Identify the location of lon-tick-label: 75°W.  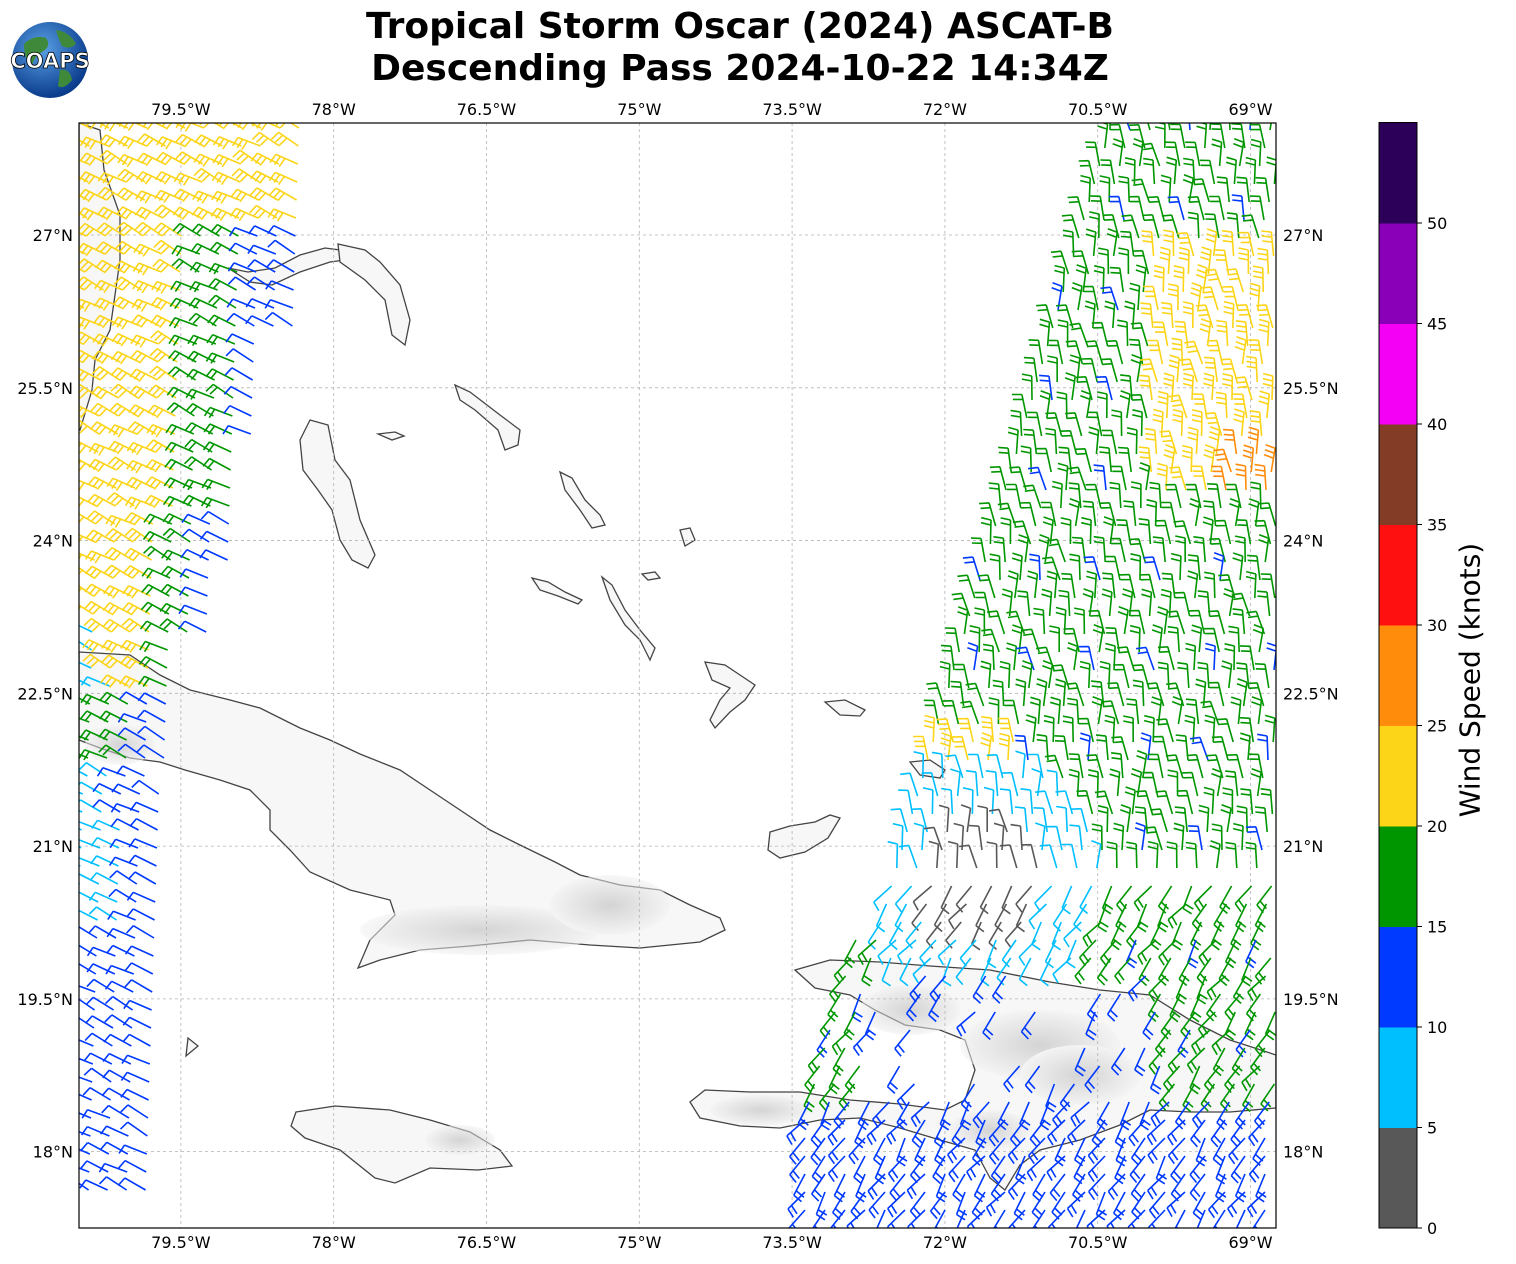
(639, 1242).